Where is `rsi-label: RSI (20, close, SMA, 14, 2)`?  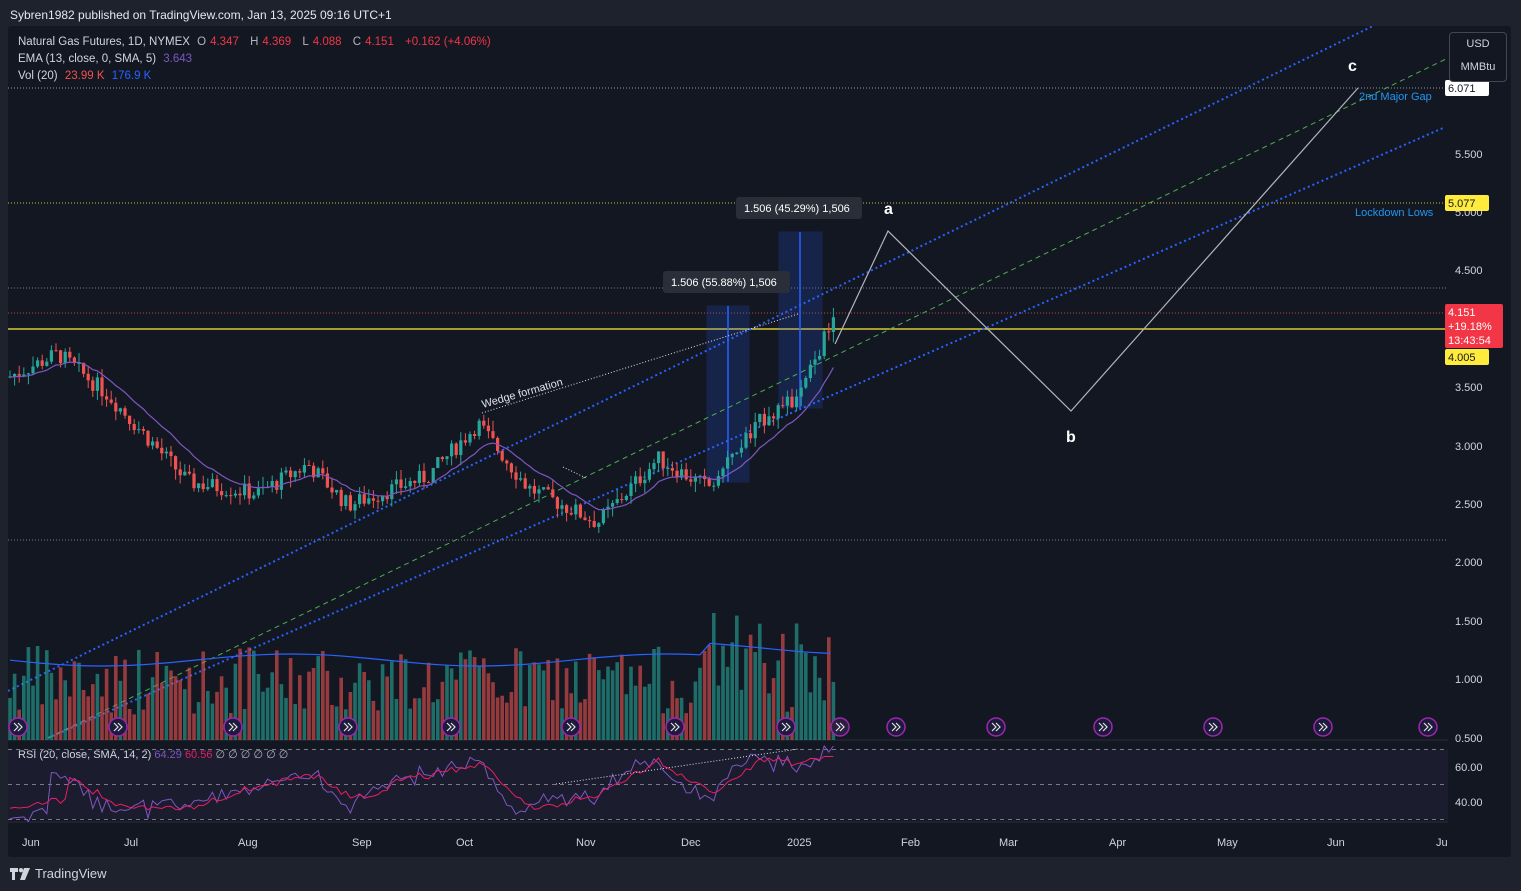
rsi-label: RSI (20, close, SMA, 14, 2) is located at coordinates (85, 755).